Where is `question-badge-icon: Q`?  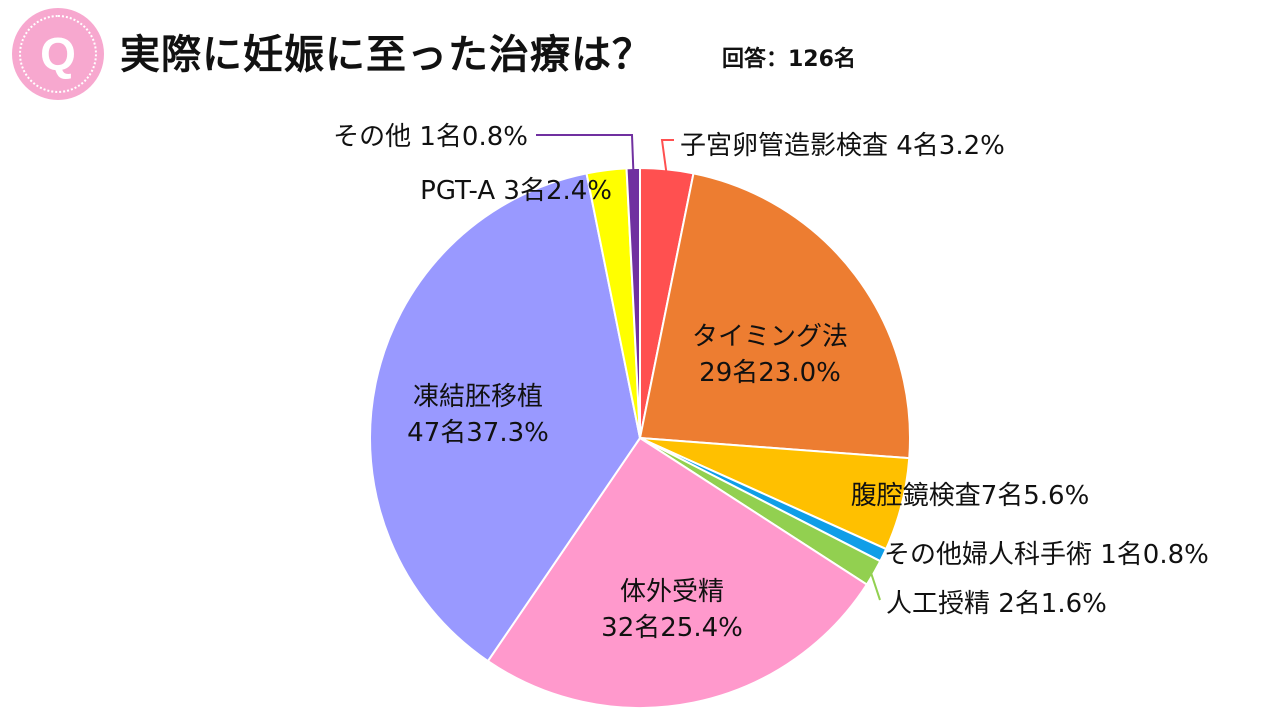
question-badge-icon: Q is located at coordinates (58, 54).